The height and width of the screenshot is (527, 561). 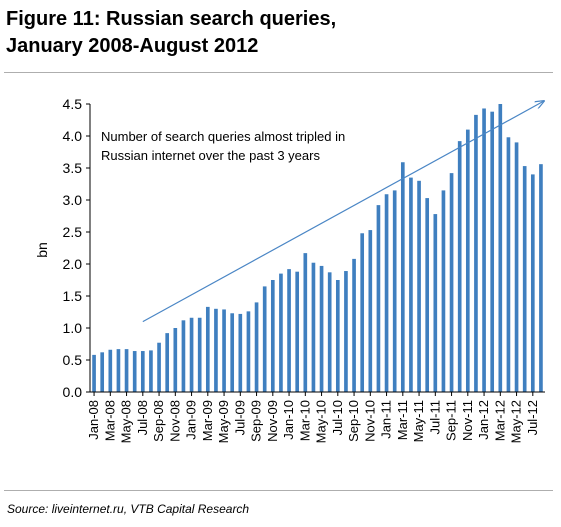 What do you see at coordinates (126, 421) in the screenshot?
I see `x-tick-label: May-08` at bounding box center [126, 421].